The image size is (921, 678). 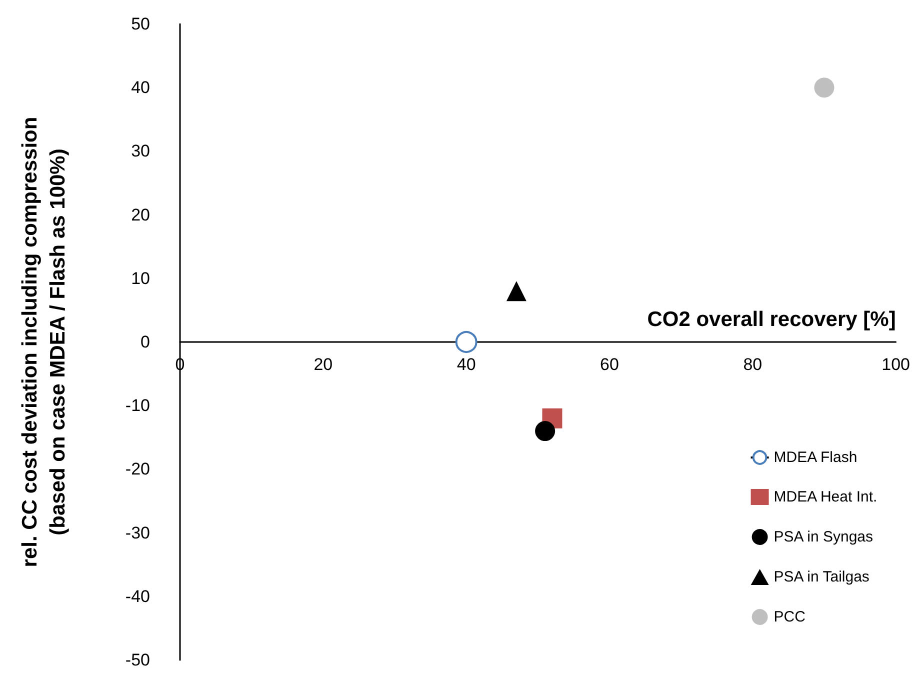 I want to click on legend-label: MDEA Heat Int., so click(x=826, y=497).